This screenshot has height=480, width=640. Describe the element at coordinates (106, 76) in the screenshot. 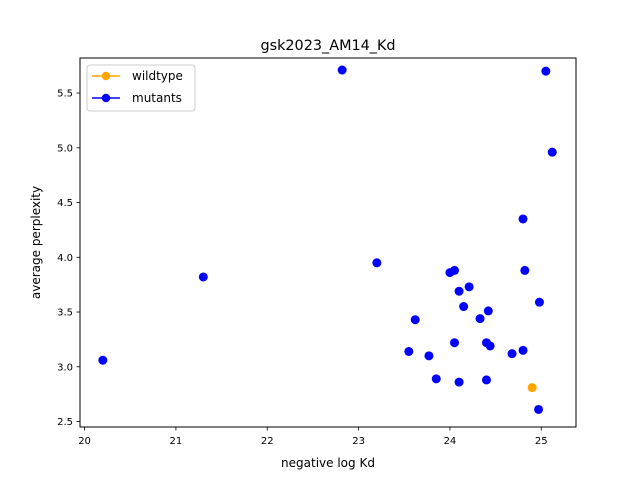

I see `legend-wildtype-marker` at that location.